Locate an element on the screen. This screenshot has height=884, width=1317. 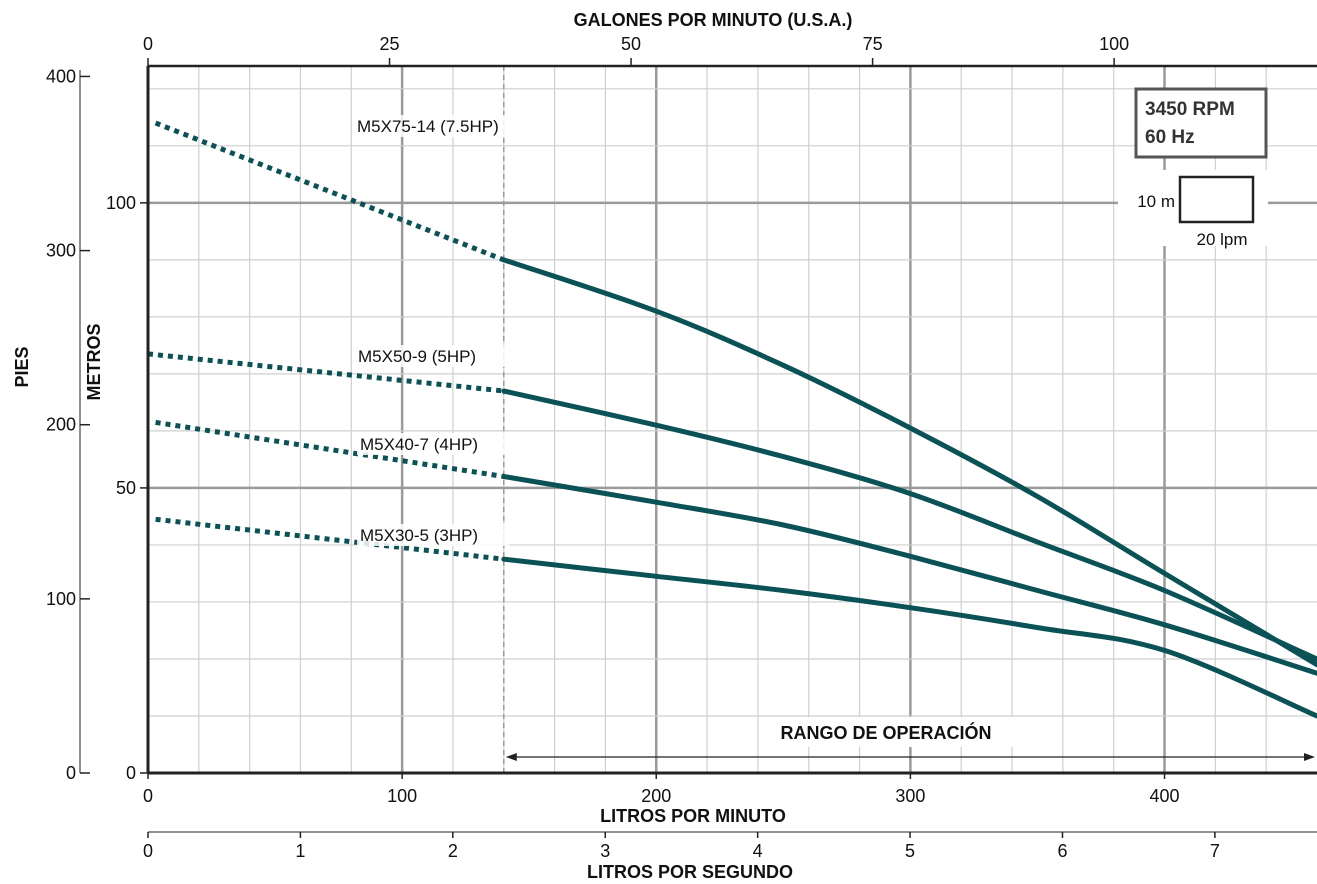
bottom-axis-title: LITROS POR MINUTO is located at coordinates (693, 816).